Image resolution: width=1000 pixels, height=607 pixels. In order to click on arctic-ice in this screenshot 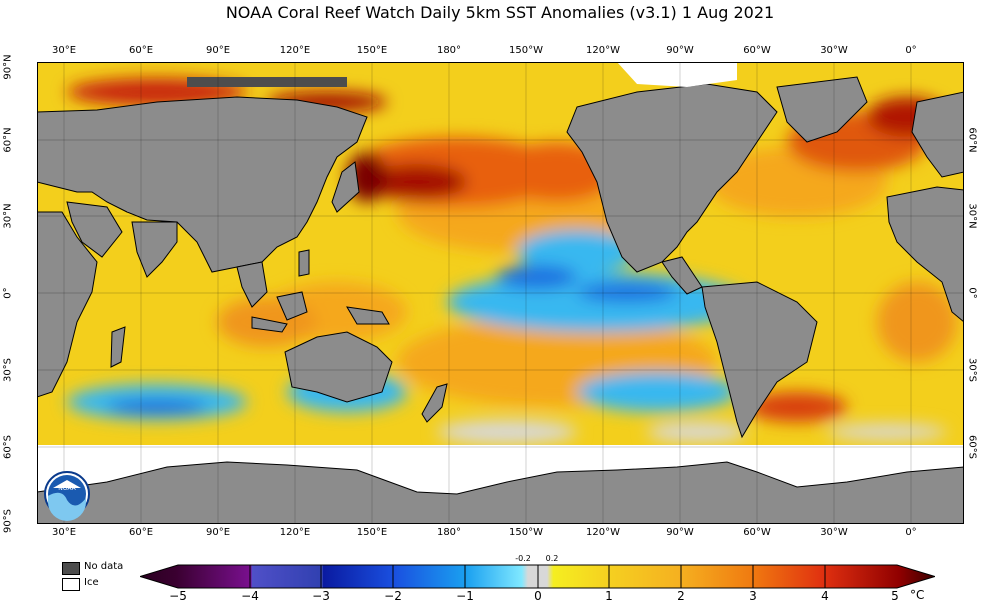, I will do `click(677, 74)`.